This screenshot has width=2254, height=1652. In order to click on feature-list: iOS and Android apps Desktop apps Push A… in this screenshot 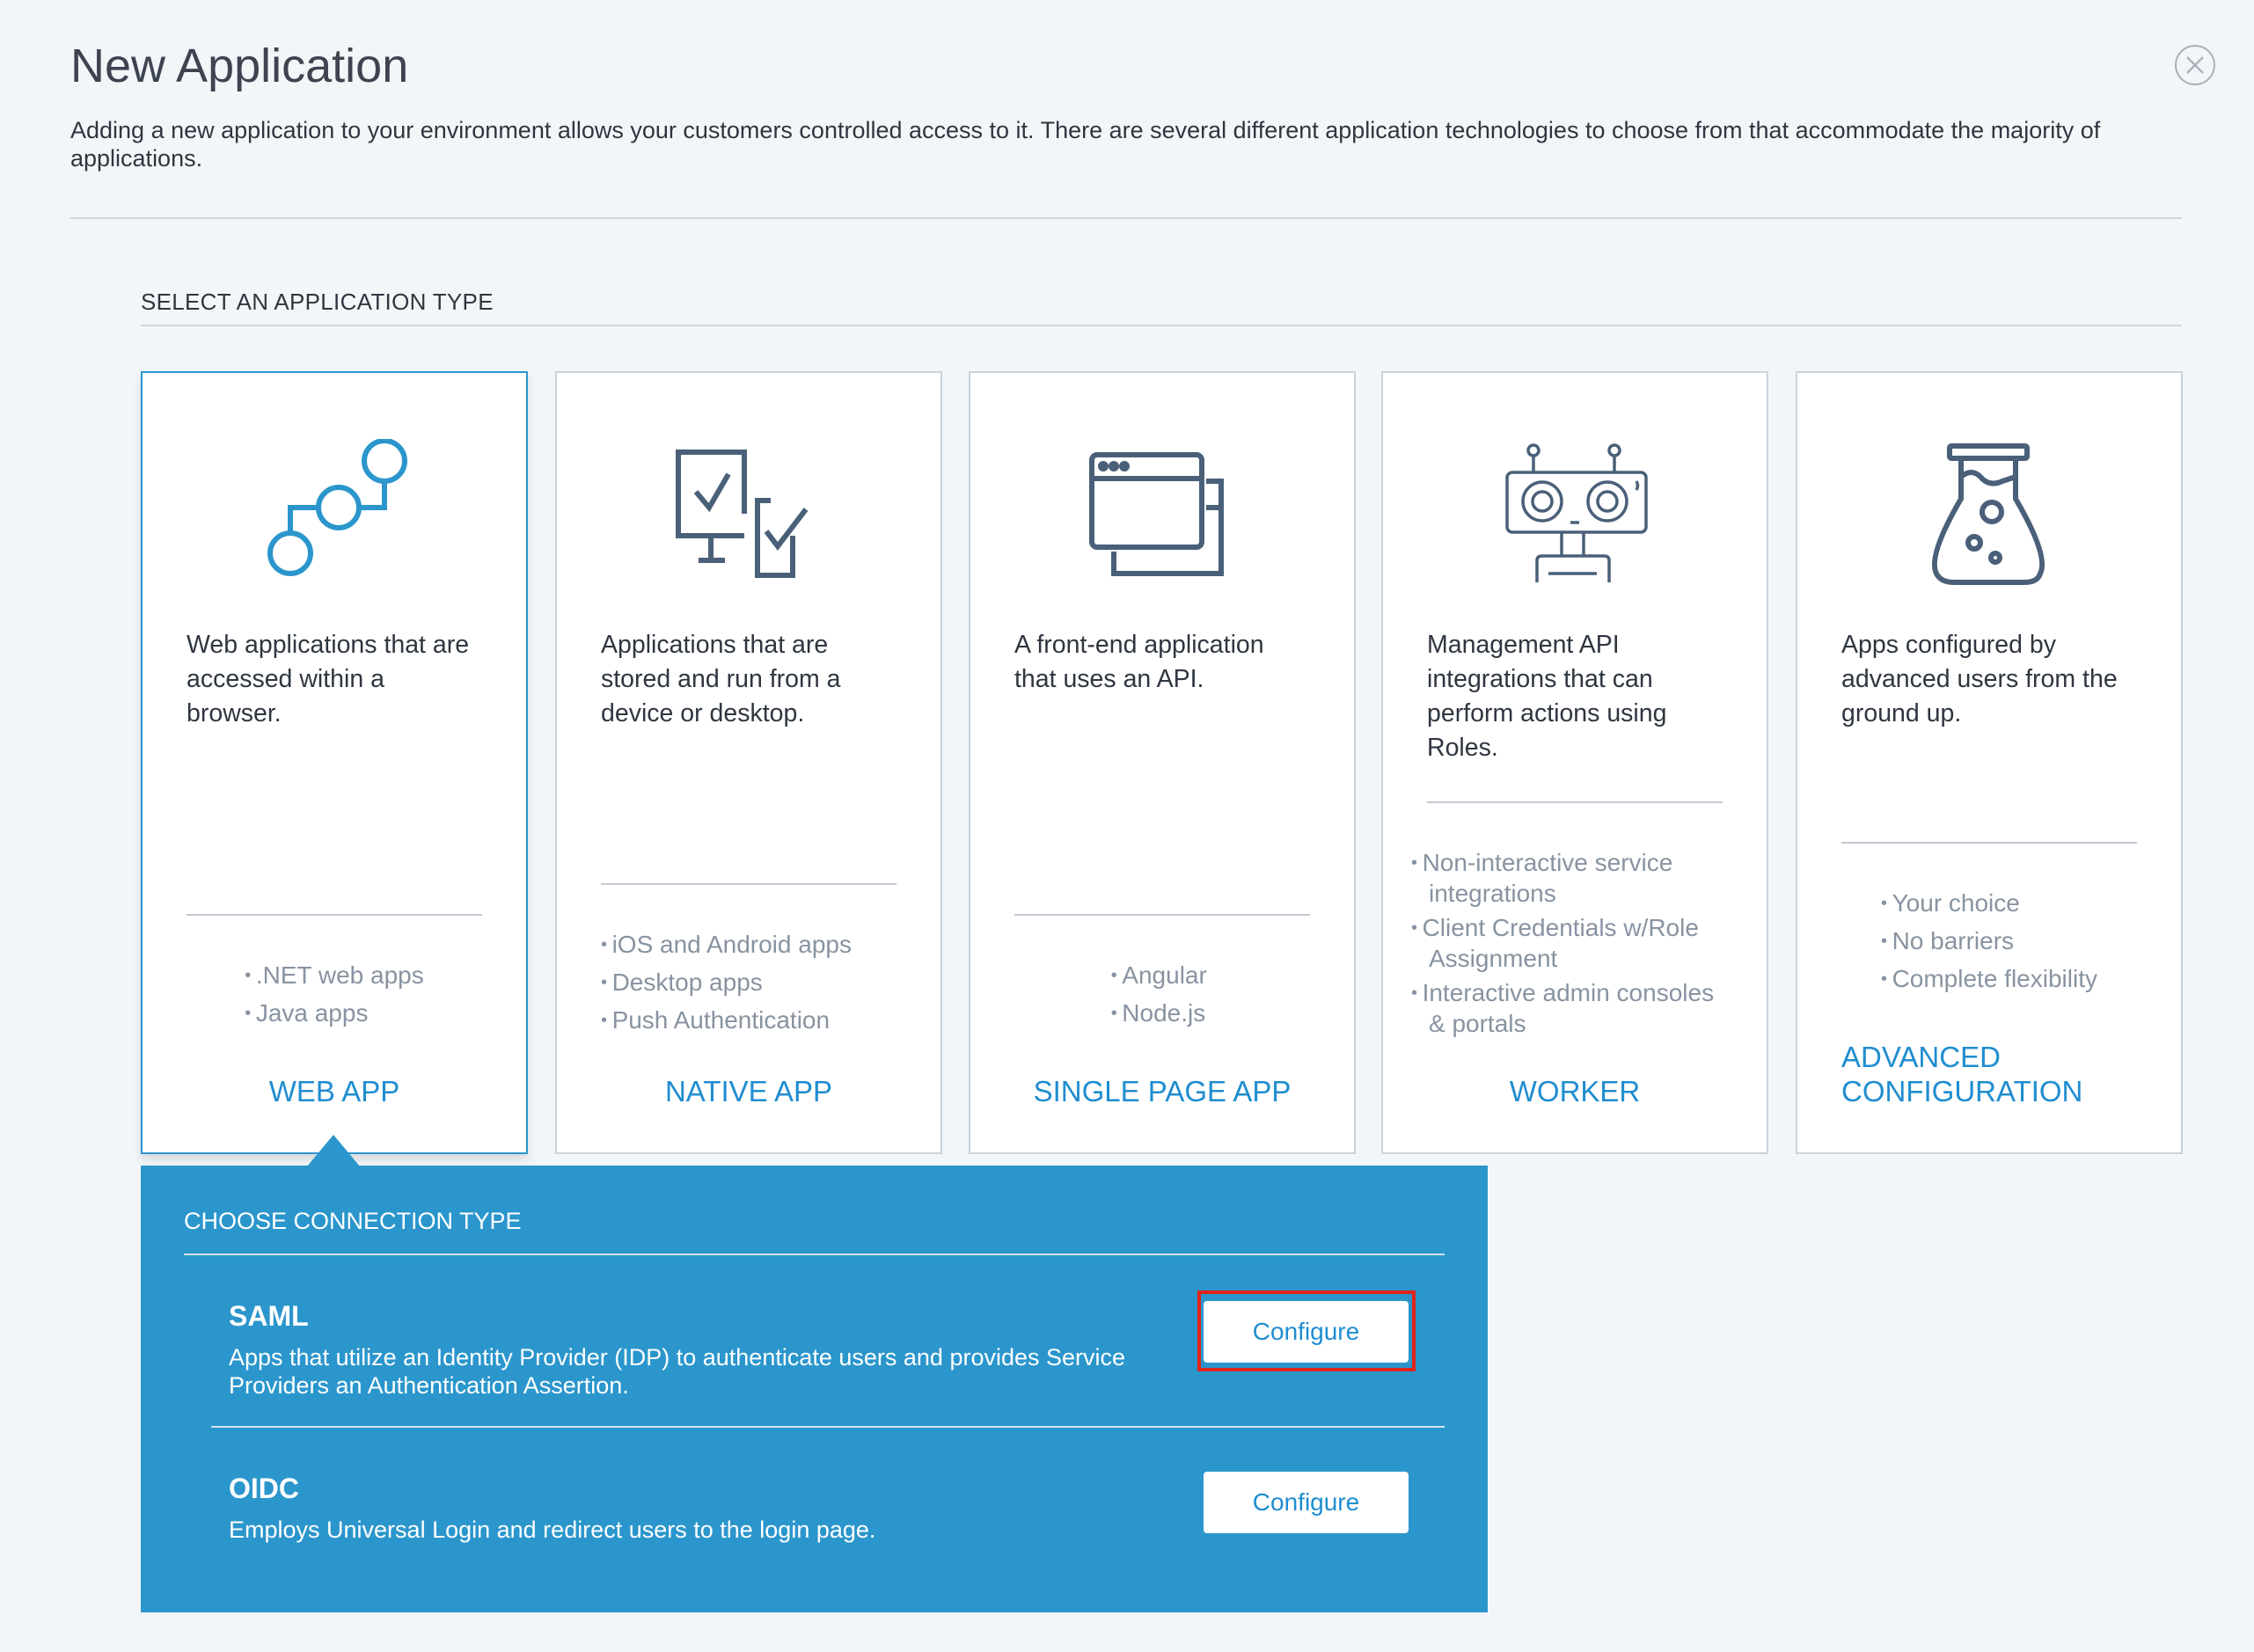, I will do `click(748, 984)`.